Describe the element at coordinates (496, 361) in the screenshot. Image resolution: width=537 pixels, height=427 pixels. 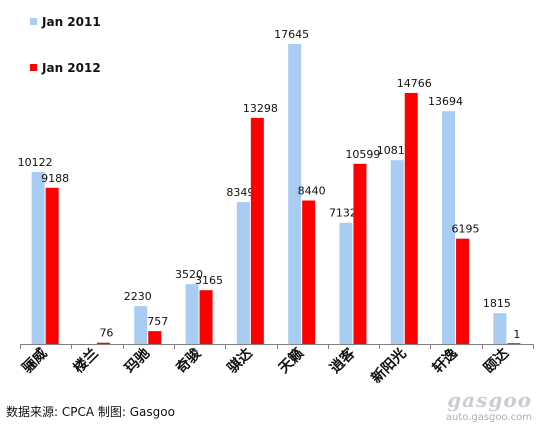
I see `category-label: 颐达` at that location.